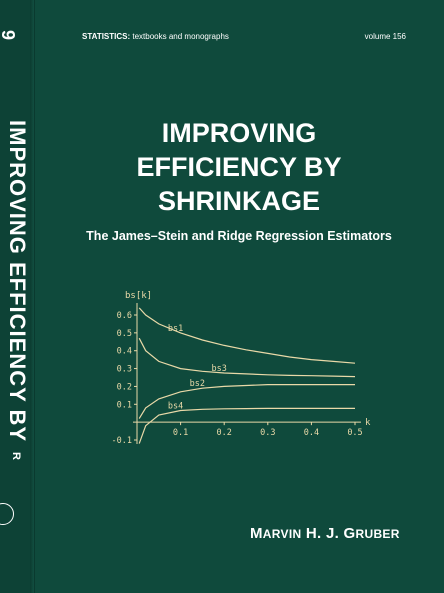  I want to click on author-last-initial: G, so click(349, 533).